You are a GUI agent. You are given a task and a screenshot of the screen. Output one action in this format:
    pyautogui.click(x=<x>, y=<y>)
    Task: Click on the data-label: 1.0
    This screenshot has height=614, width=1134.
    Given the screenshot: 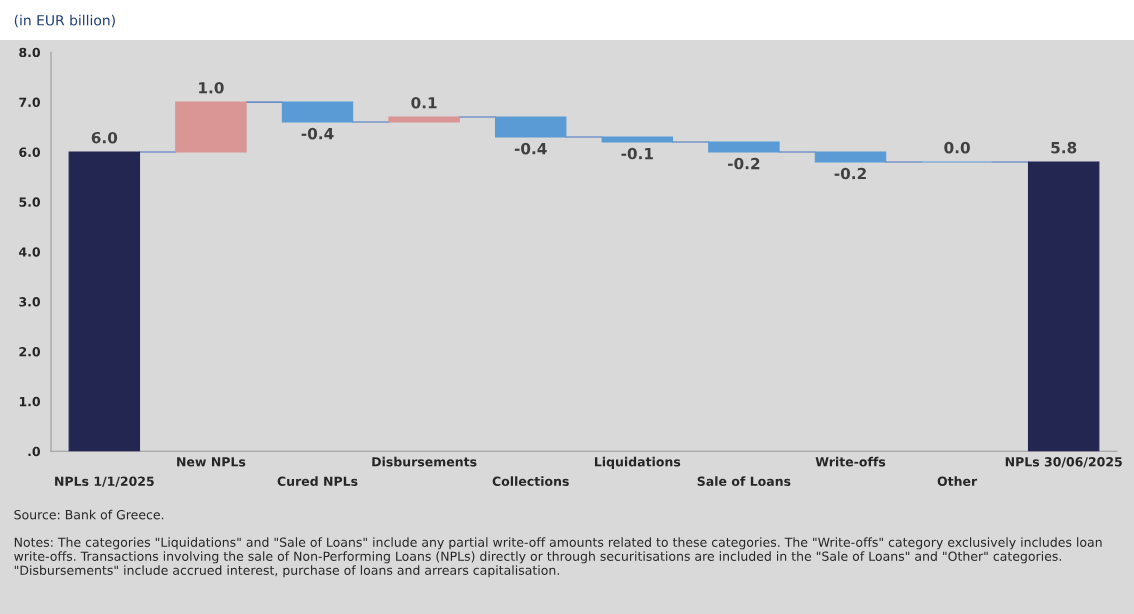 What is the action you would take?
    pyautogui.click(x=211, y=88)
    